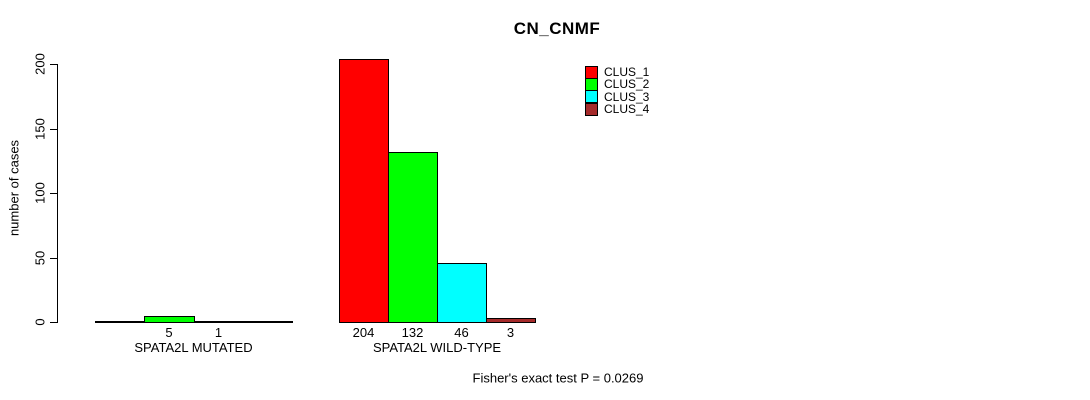  Describe the element at coordinates (14, 188) in the screenshot. I see `y-axis-label: number of cases` at that location.